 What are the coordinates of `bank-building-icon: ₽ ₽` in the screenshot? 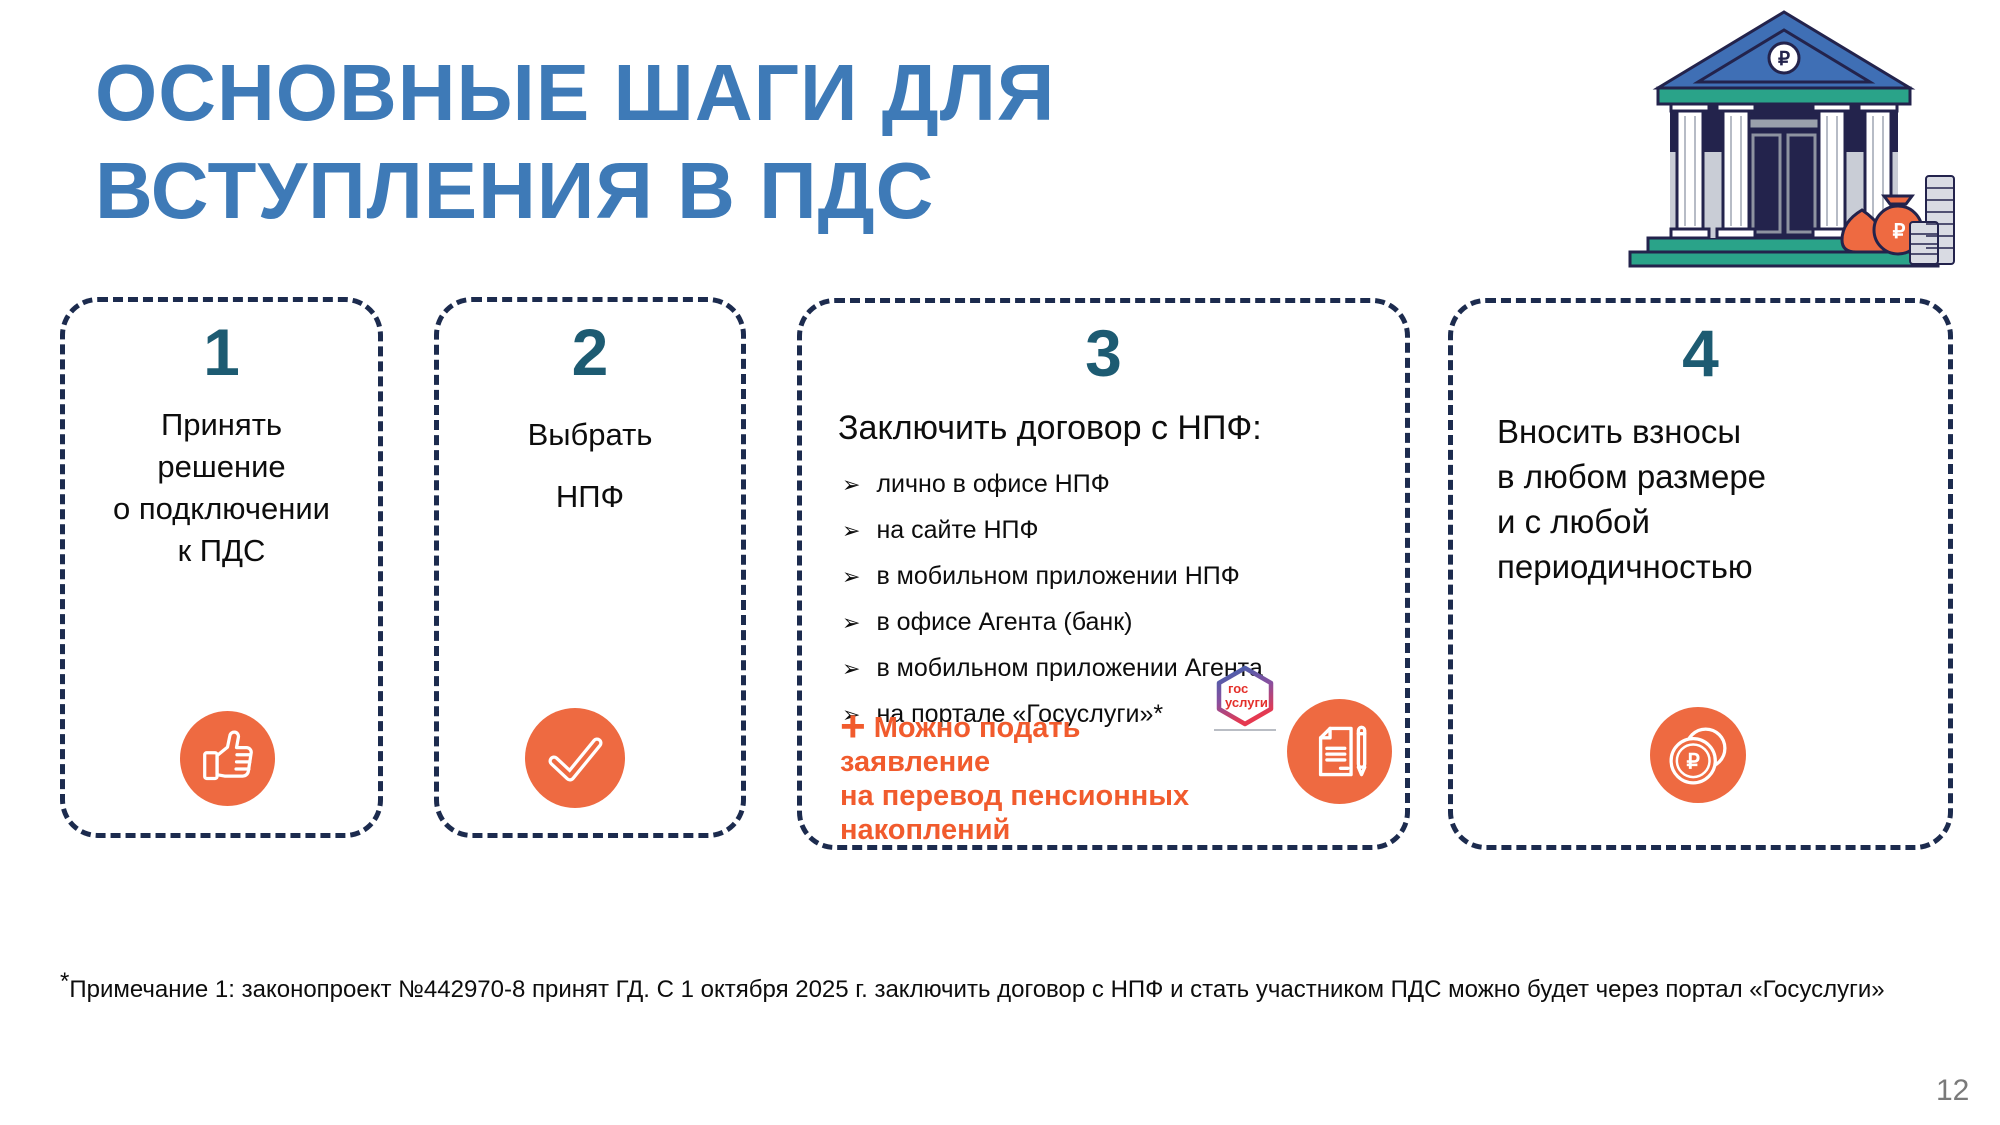 It's located at (1791, 139).